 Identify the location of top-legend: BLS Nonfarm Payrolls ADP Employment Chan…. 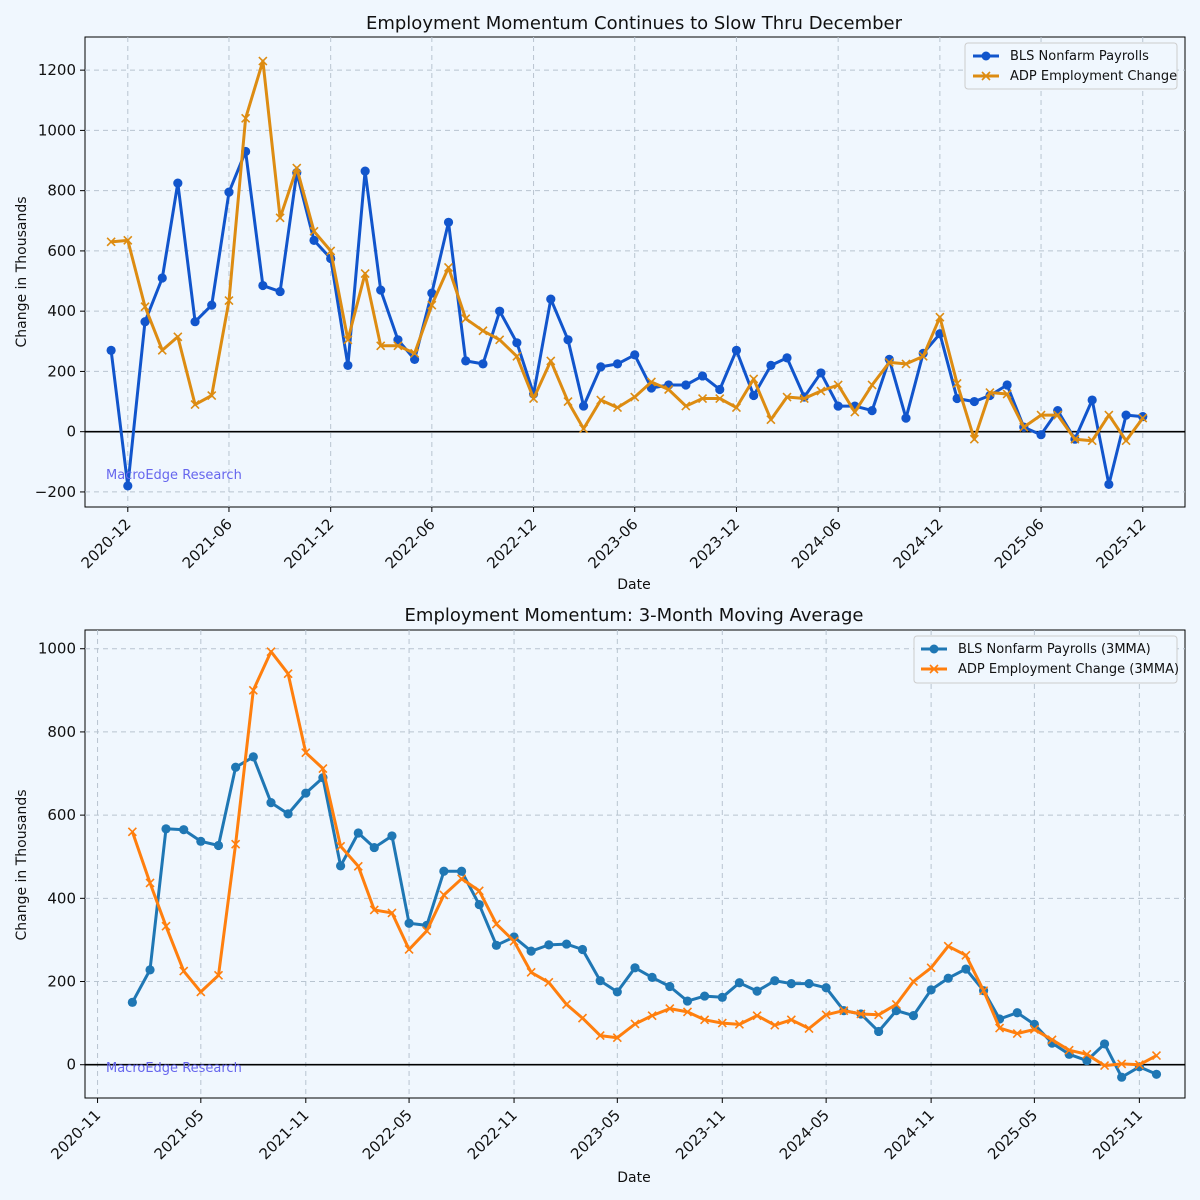
(1071, 66).